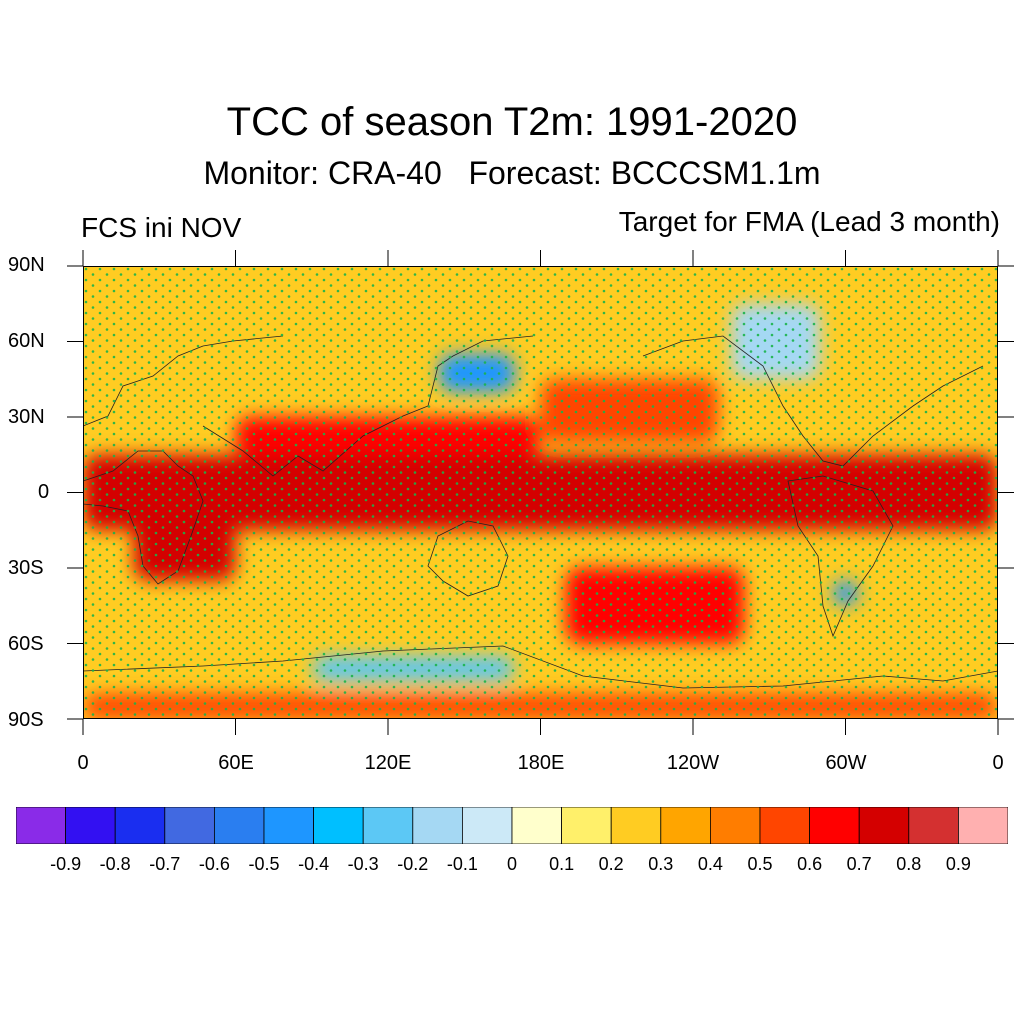 This screenshot has width=1024, height=1024. Describe the element at coordinates (710, 864) in the screenshot. I see `colorbar-label-13: 0.4` at that location.